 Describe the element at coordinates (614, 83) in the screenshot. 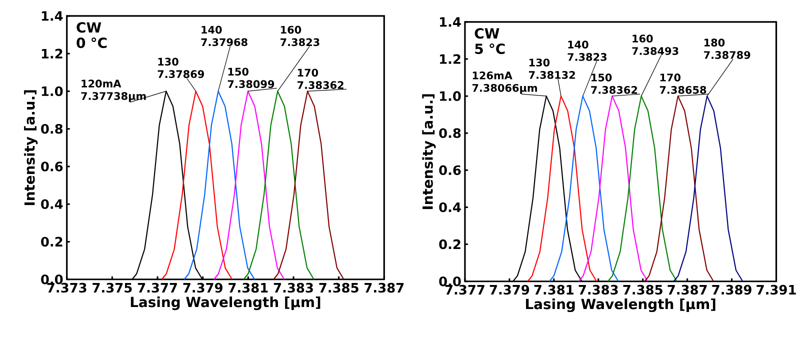

I see `annotation: 150 7.38362` at that location.